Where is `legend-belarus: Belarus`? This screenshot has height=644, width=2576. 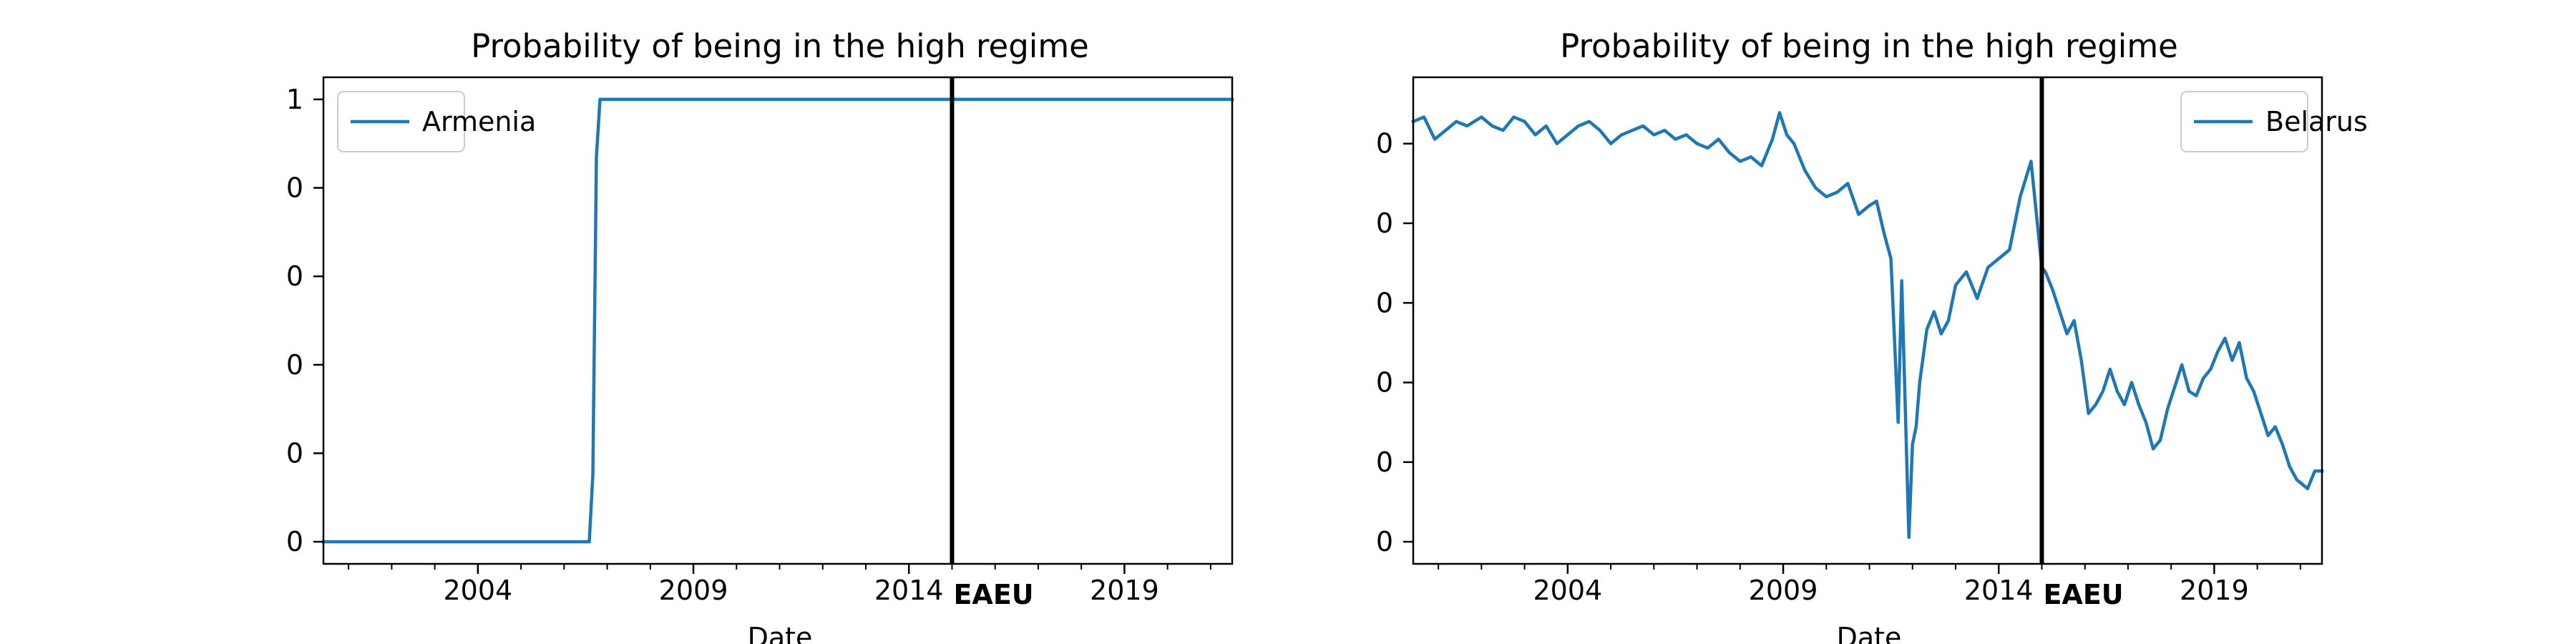 legend-belarus: Belarus is located at coordinates (2274, 122).